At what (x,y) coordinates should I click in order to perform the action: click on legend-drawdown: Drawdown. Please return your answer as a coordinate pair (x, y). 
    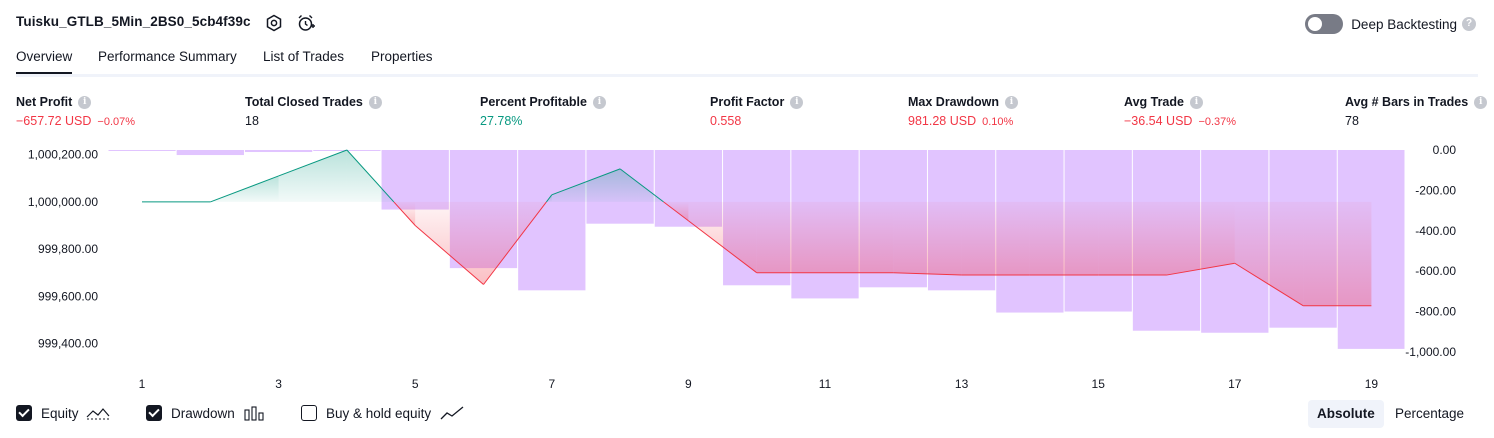
    Looking at the image, I should click on (206, 413).